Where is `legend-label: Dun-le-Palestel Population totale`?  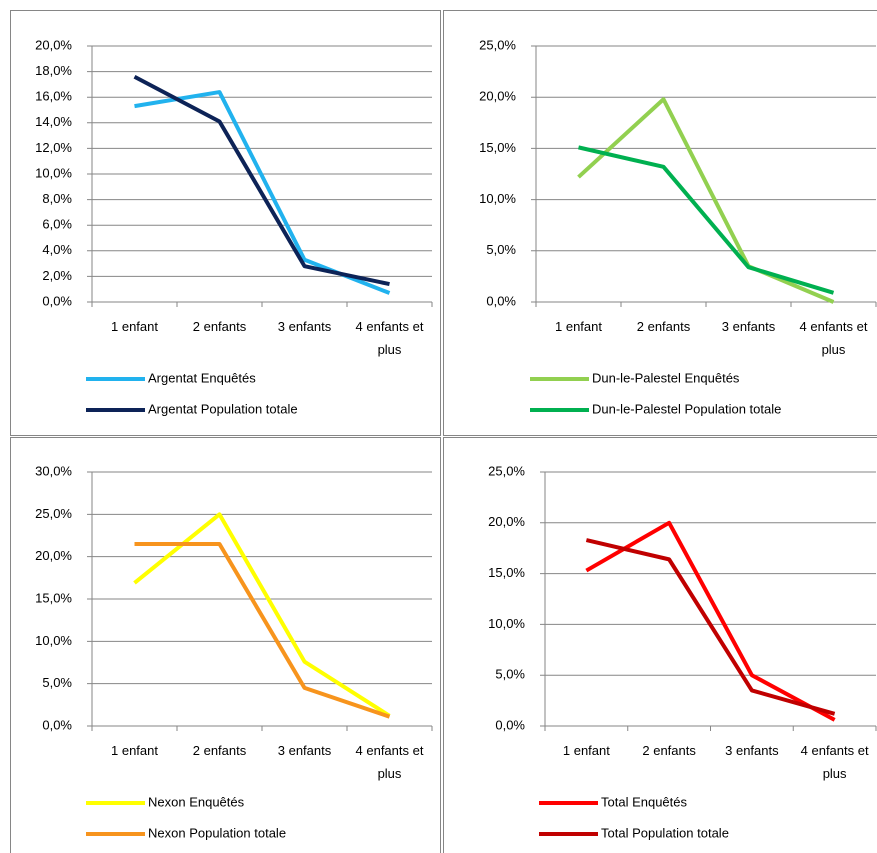 legend-label: Dun-le-Palestel Population totale is located at coordinates (686, 408).